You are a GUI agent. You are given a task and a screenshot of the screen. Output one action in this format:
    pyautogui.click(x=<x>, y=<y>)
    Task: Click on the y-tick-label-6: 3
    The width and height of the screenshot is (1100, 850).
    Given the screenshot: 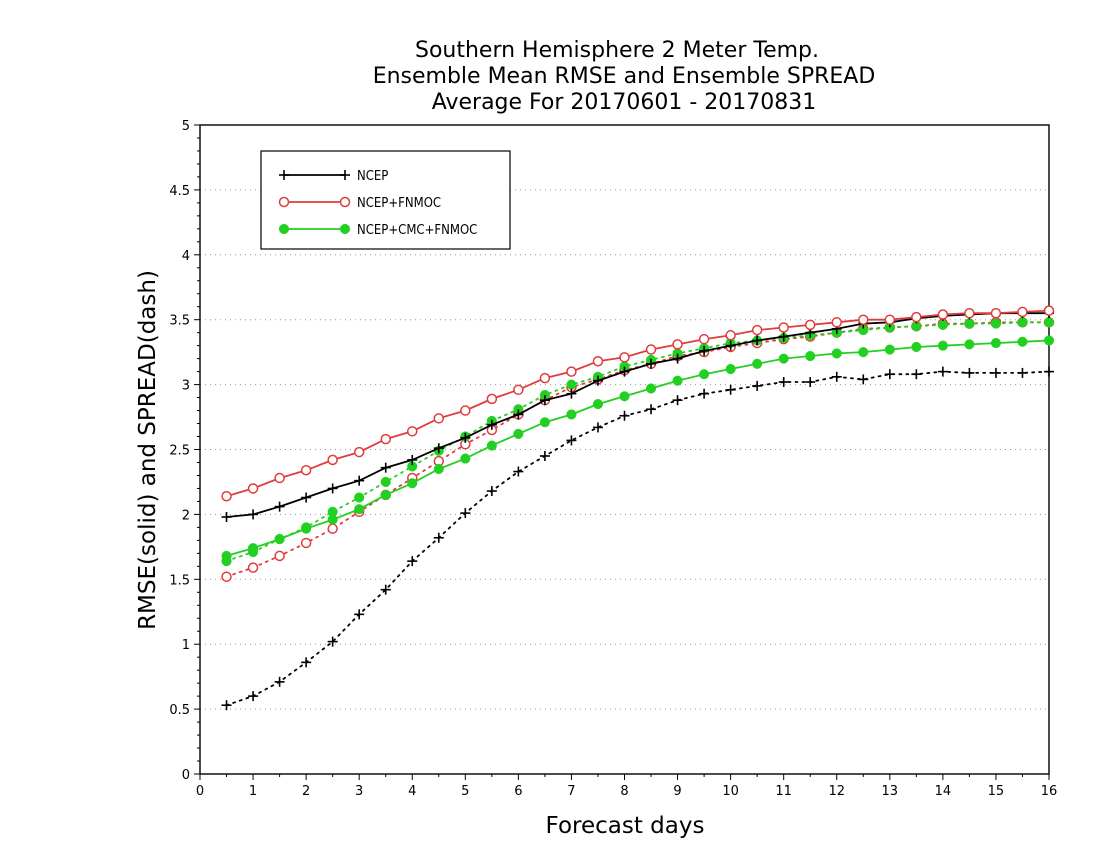 What is the action you would take?
    pyautogui.click(x=186, y=386)
    